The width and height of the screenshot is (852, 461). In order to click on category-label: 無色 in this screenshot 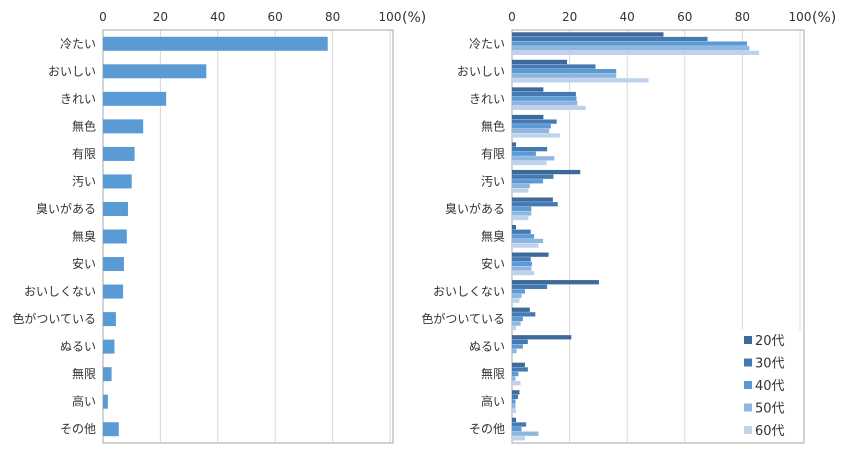, I will do `click(493, 125)`.